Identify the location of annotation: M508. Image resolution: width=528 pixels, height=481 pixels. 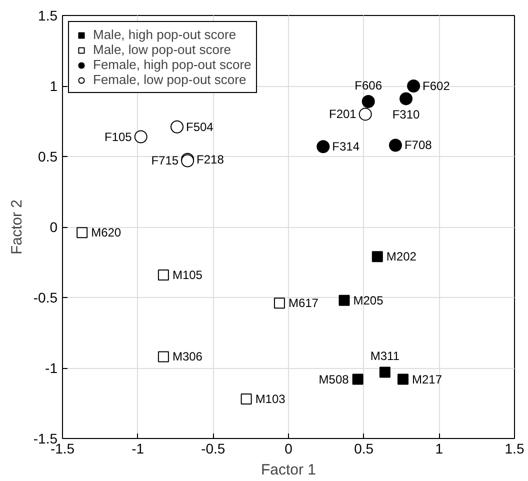
(334, 379).